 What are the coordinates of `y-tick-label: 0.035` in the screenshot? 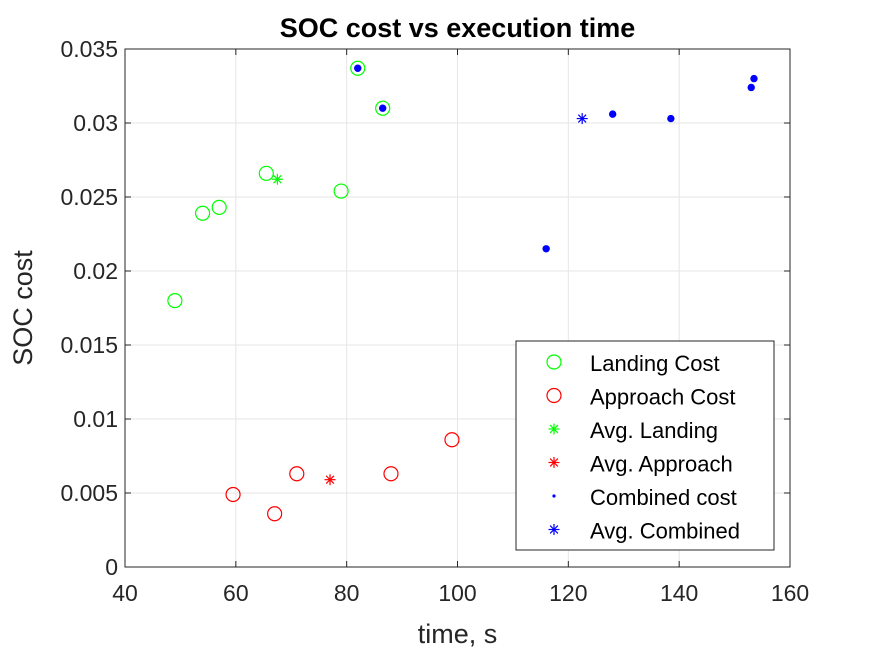 It's located at (89, 49).